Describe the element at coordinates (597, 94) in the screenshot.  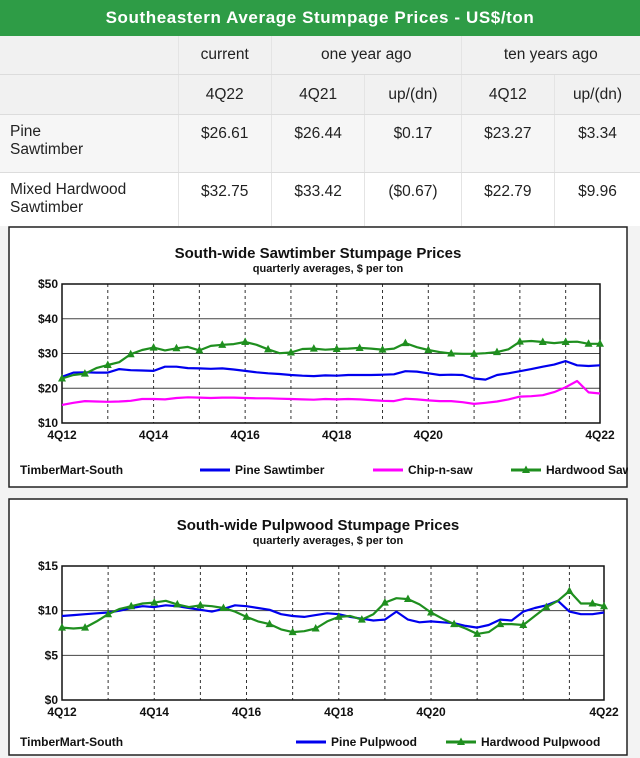
I see `header-change-10yr: up/(dn)` at that location.